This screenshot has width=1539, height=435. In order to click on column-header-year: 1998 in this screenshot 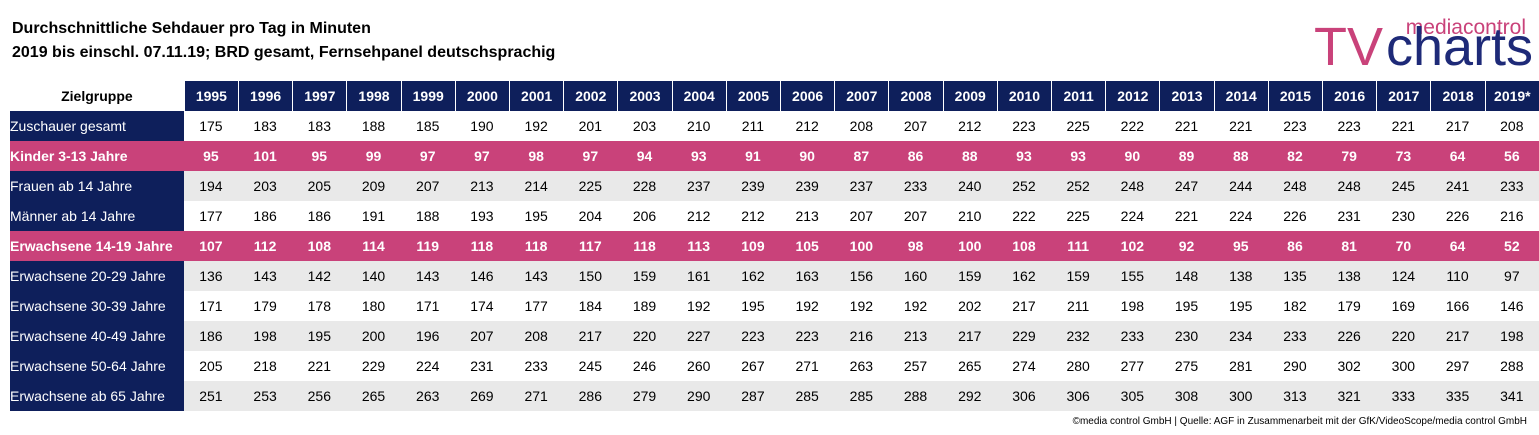, I will do `click(373, 96)`.